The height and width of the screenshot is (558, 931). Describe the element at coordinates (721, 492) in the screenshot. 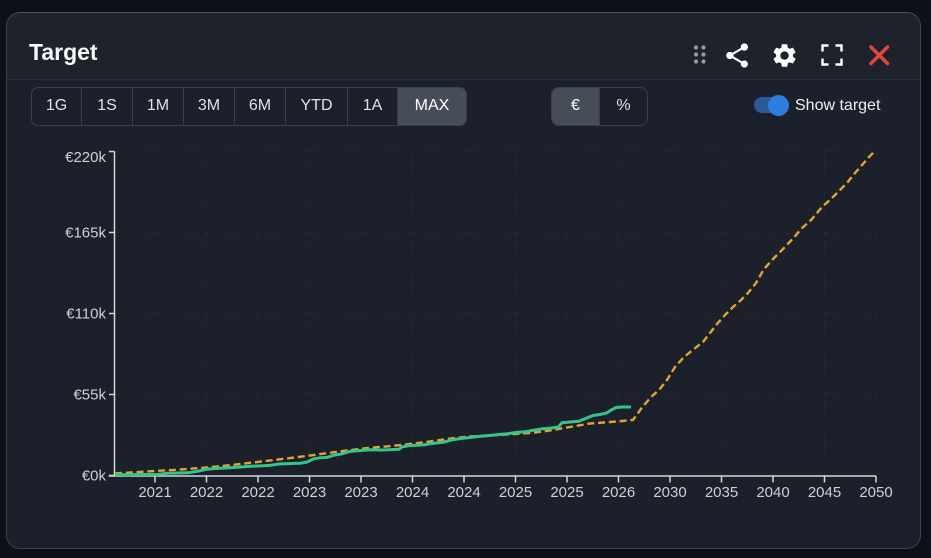

I see `svg-text: 2035` at that location.